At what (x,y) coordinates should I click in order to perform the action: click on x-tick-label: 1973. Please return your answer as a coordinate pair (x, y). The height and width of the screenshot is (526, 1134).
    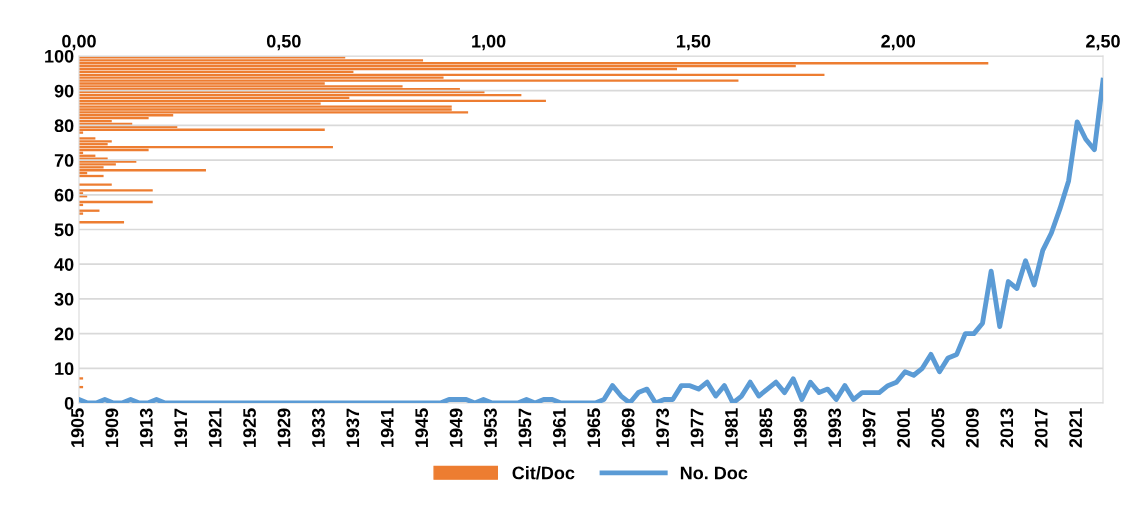
    Looking at the image, I should click on (663, 427).